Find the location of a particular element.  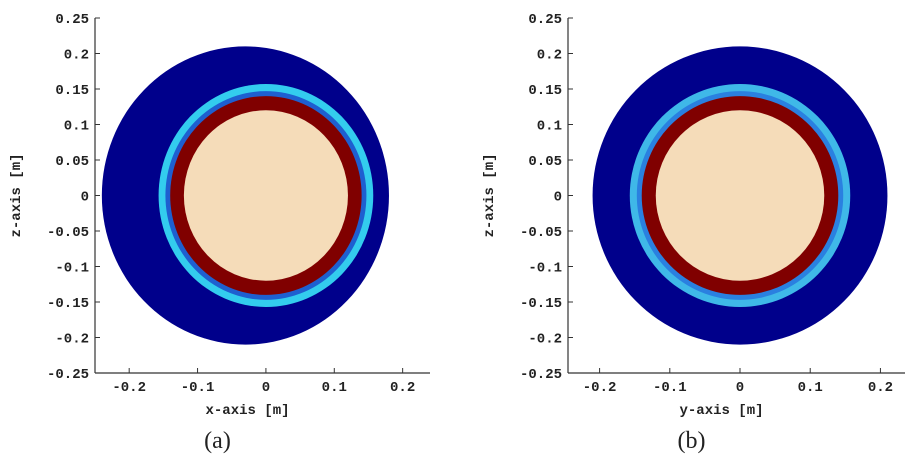

x-axis-label: x-axis [m] is located at coordinates (247, 411).